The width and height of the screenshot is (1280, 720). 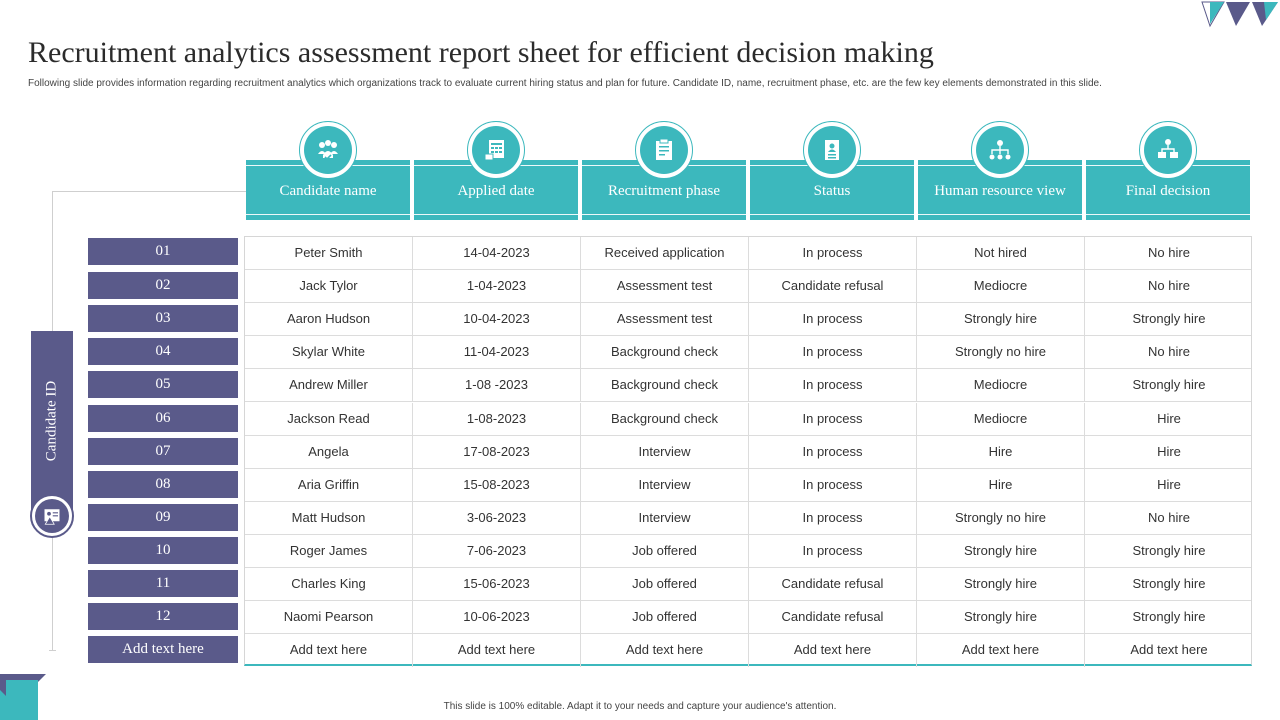 What do you see at coordinates (497, 518) in the screenshot?
I see `table-cell: 3-06-2023` at bounding box center [497, 518].